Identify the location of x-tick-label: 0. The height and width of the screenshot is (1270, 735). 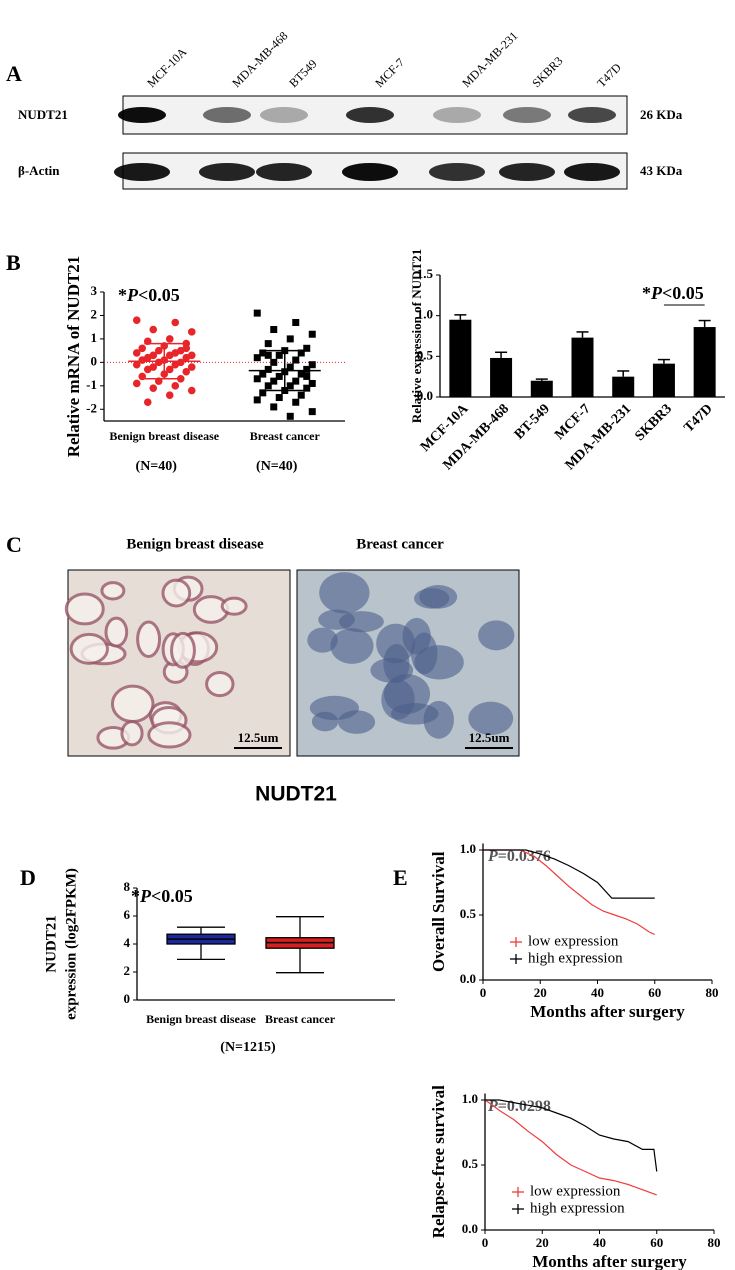
(485, 1242).